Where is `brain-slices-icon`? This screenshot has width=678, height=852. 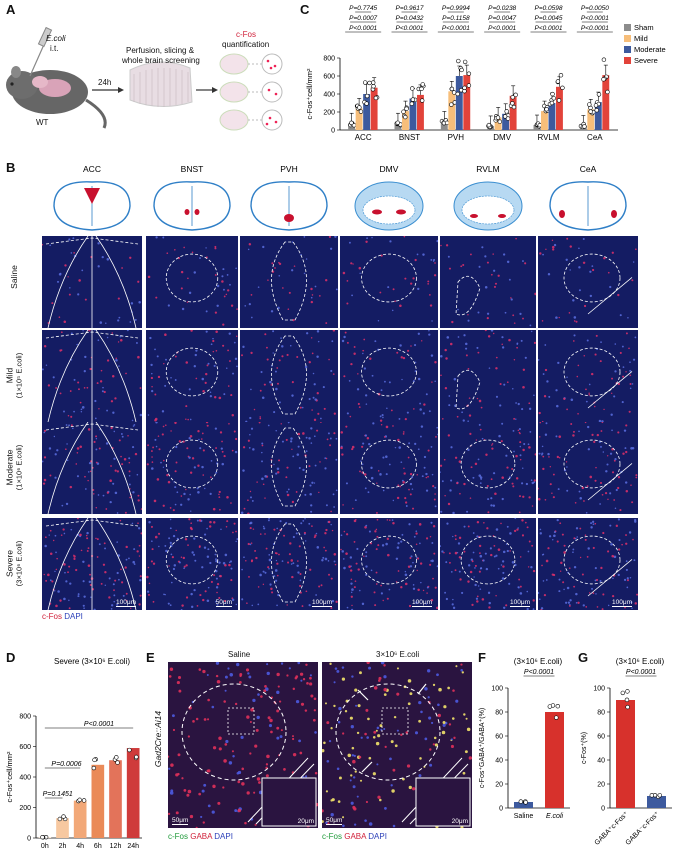
brain-slices-icon is located at coordinates (161, 84).